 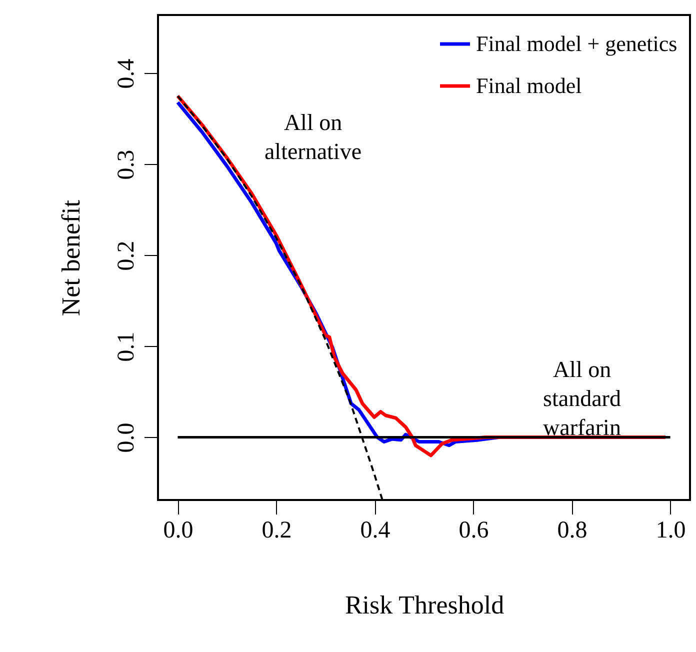 What do you see at coordinates (71, 257) in the screenshot?
I see `y-axis-title: Net benefit` at bounding box center [71, 257].